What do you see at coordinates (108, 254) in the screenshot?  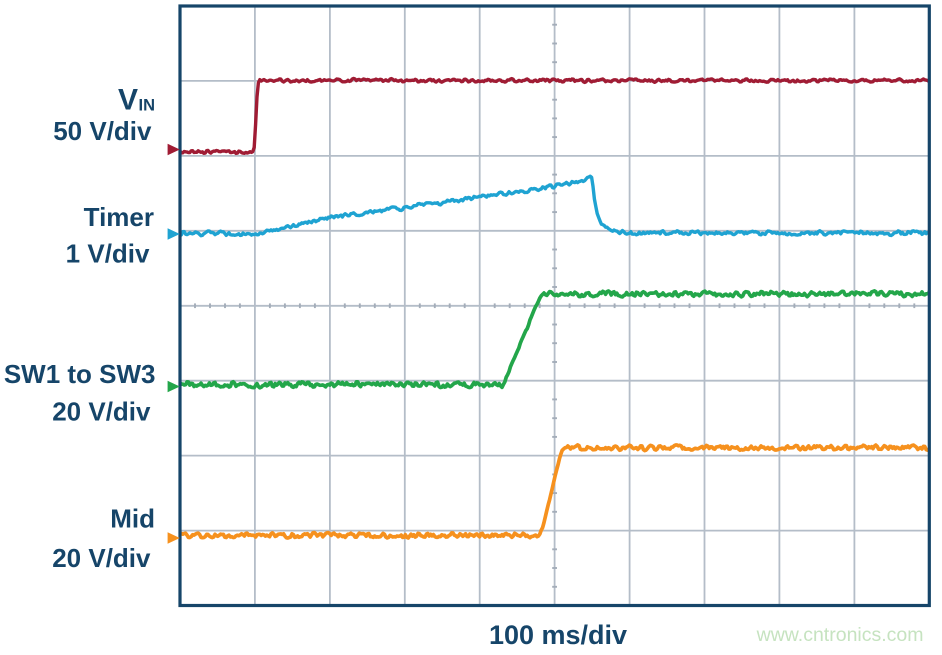 I see `svg-text: 1 V/div` at bounding box center [108, 254].